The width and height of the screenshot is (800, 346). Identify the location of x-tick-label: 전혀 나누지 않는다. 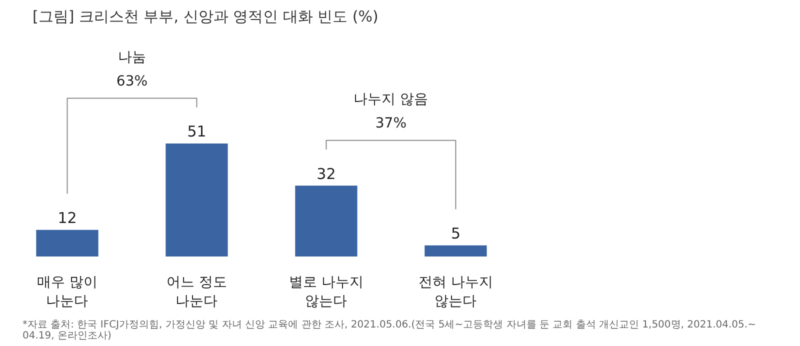
(455, 292).